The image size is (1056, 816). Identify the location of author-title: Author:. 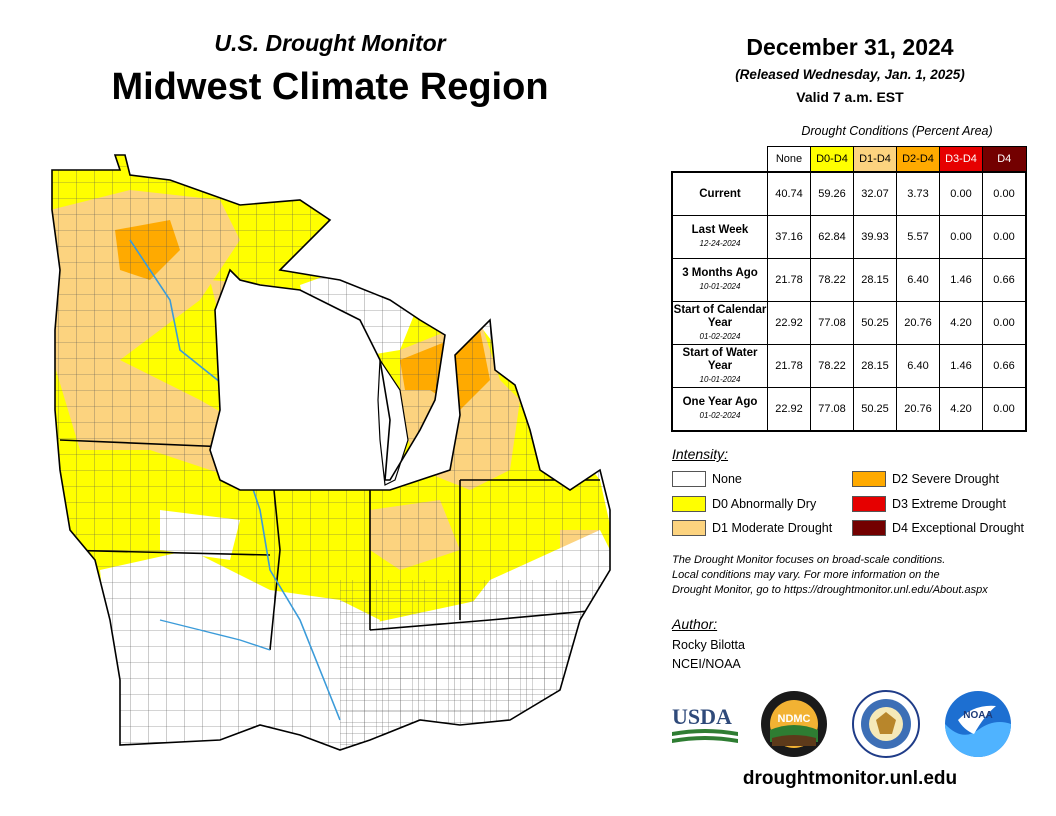
(695, 624).